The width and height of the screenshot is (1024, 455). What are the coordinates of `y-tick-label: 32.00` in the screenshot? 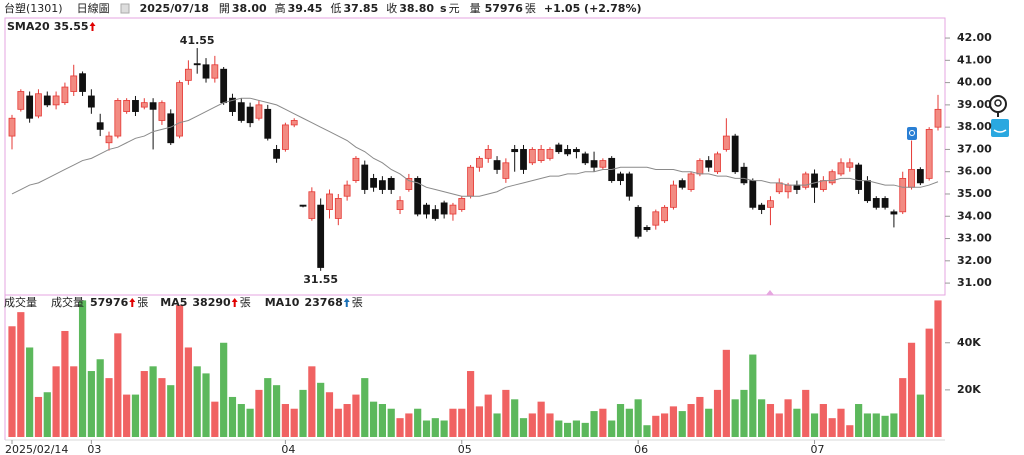 It's located at (974, 260).